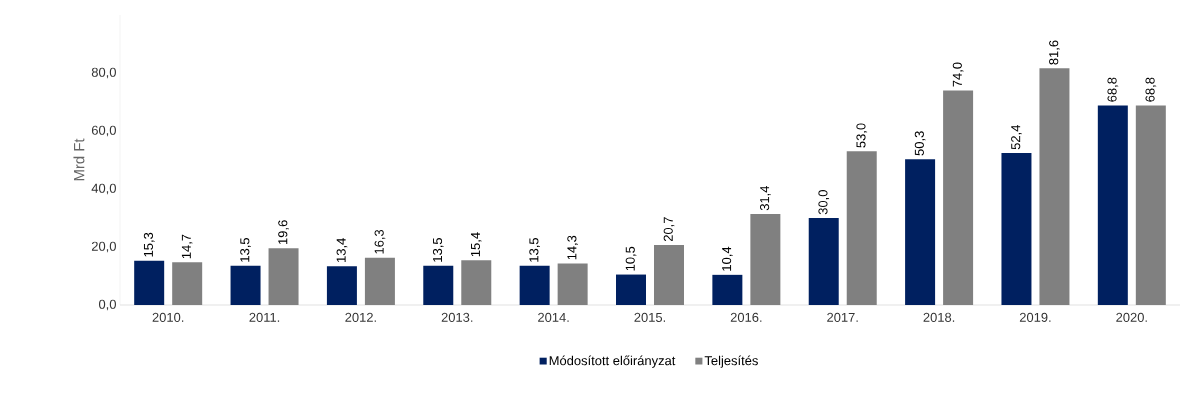  What do you see at coordinates (107, 305) in the screenshot?
I see `y-tick-label: 0,0` at bounding box center [107, 305].